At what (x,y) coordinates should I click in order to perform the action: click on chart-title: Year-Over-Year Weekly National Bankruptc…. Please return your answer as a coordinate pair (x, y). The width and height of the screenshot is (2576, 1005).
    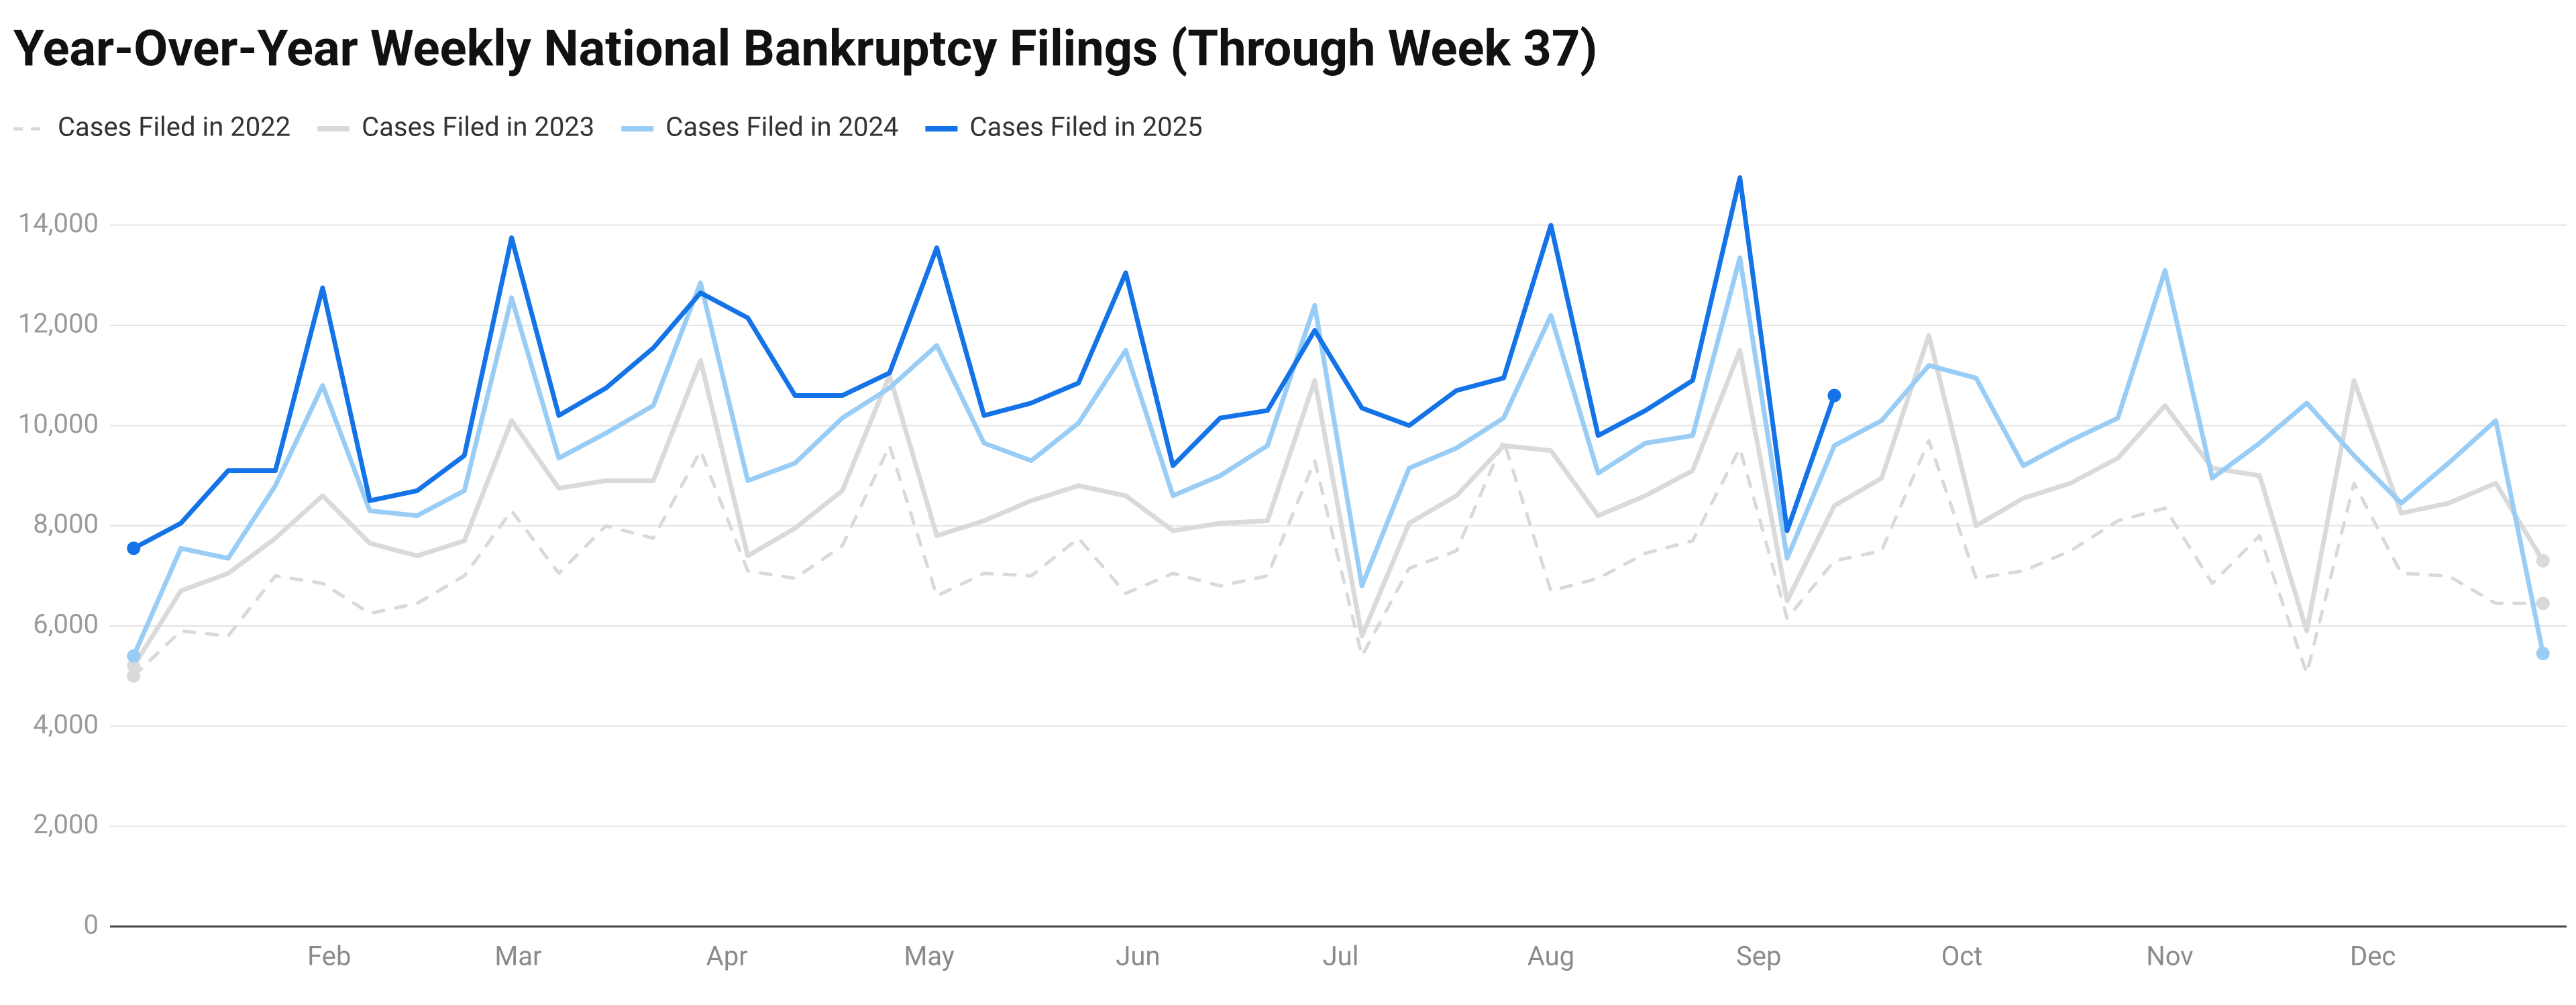
    Looking at the image, I should click on (805, 49).